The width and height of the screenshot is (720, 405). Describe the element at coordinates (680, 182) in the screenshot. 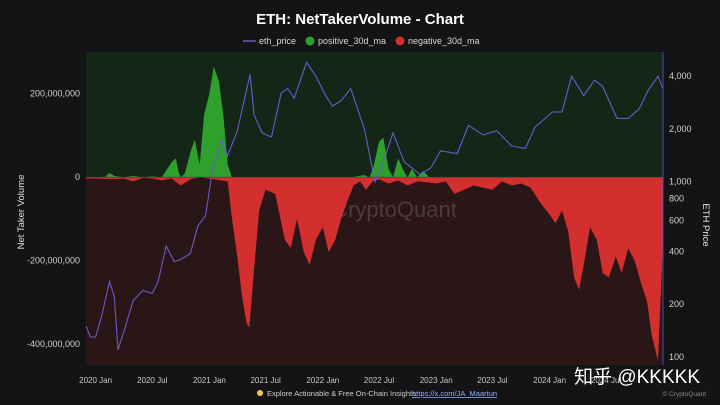

I see `y-right-tick-label: 1,000` at that location.